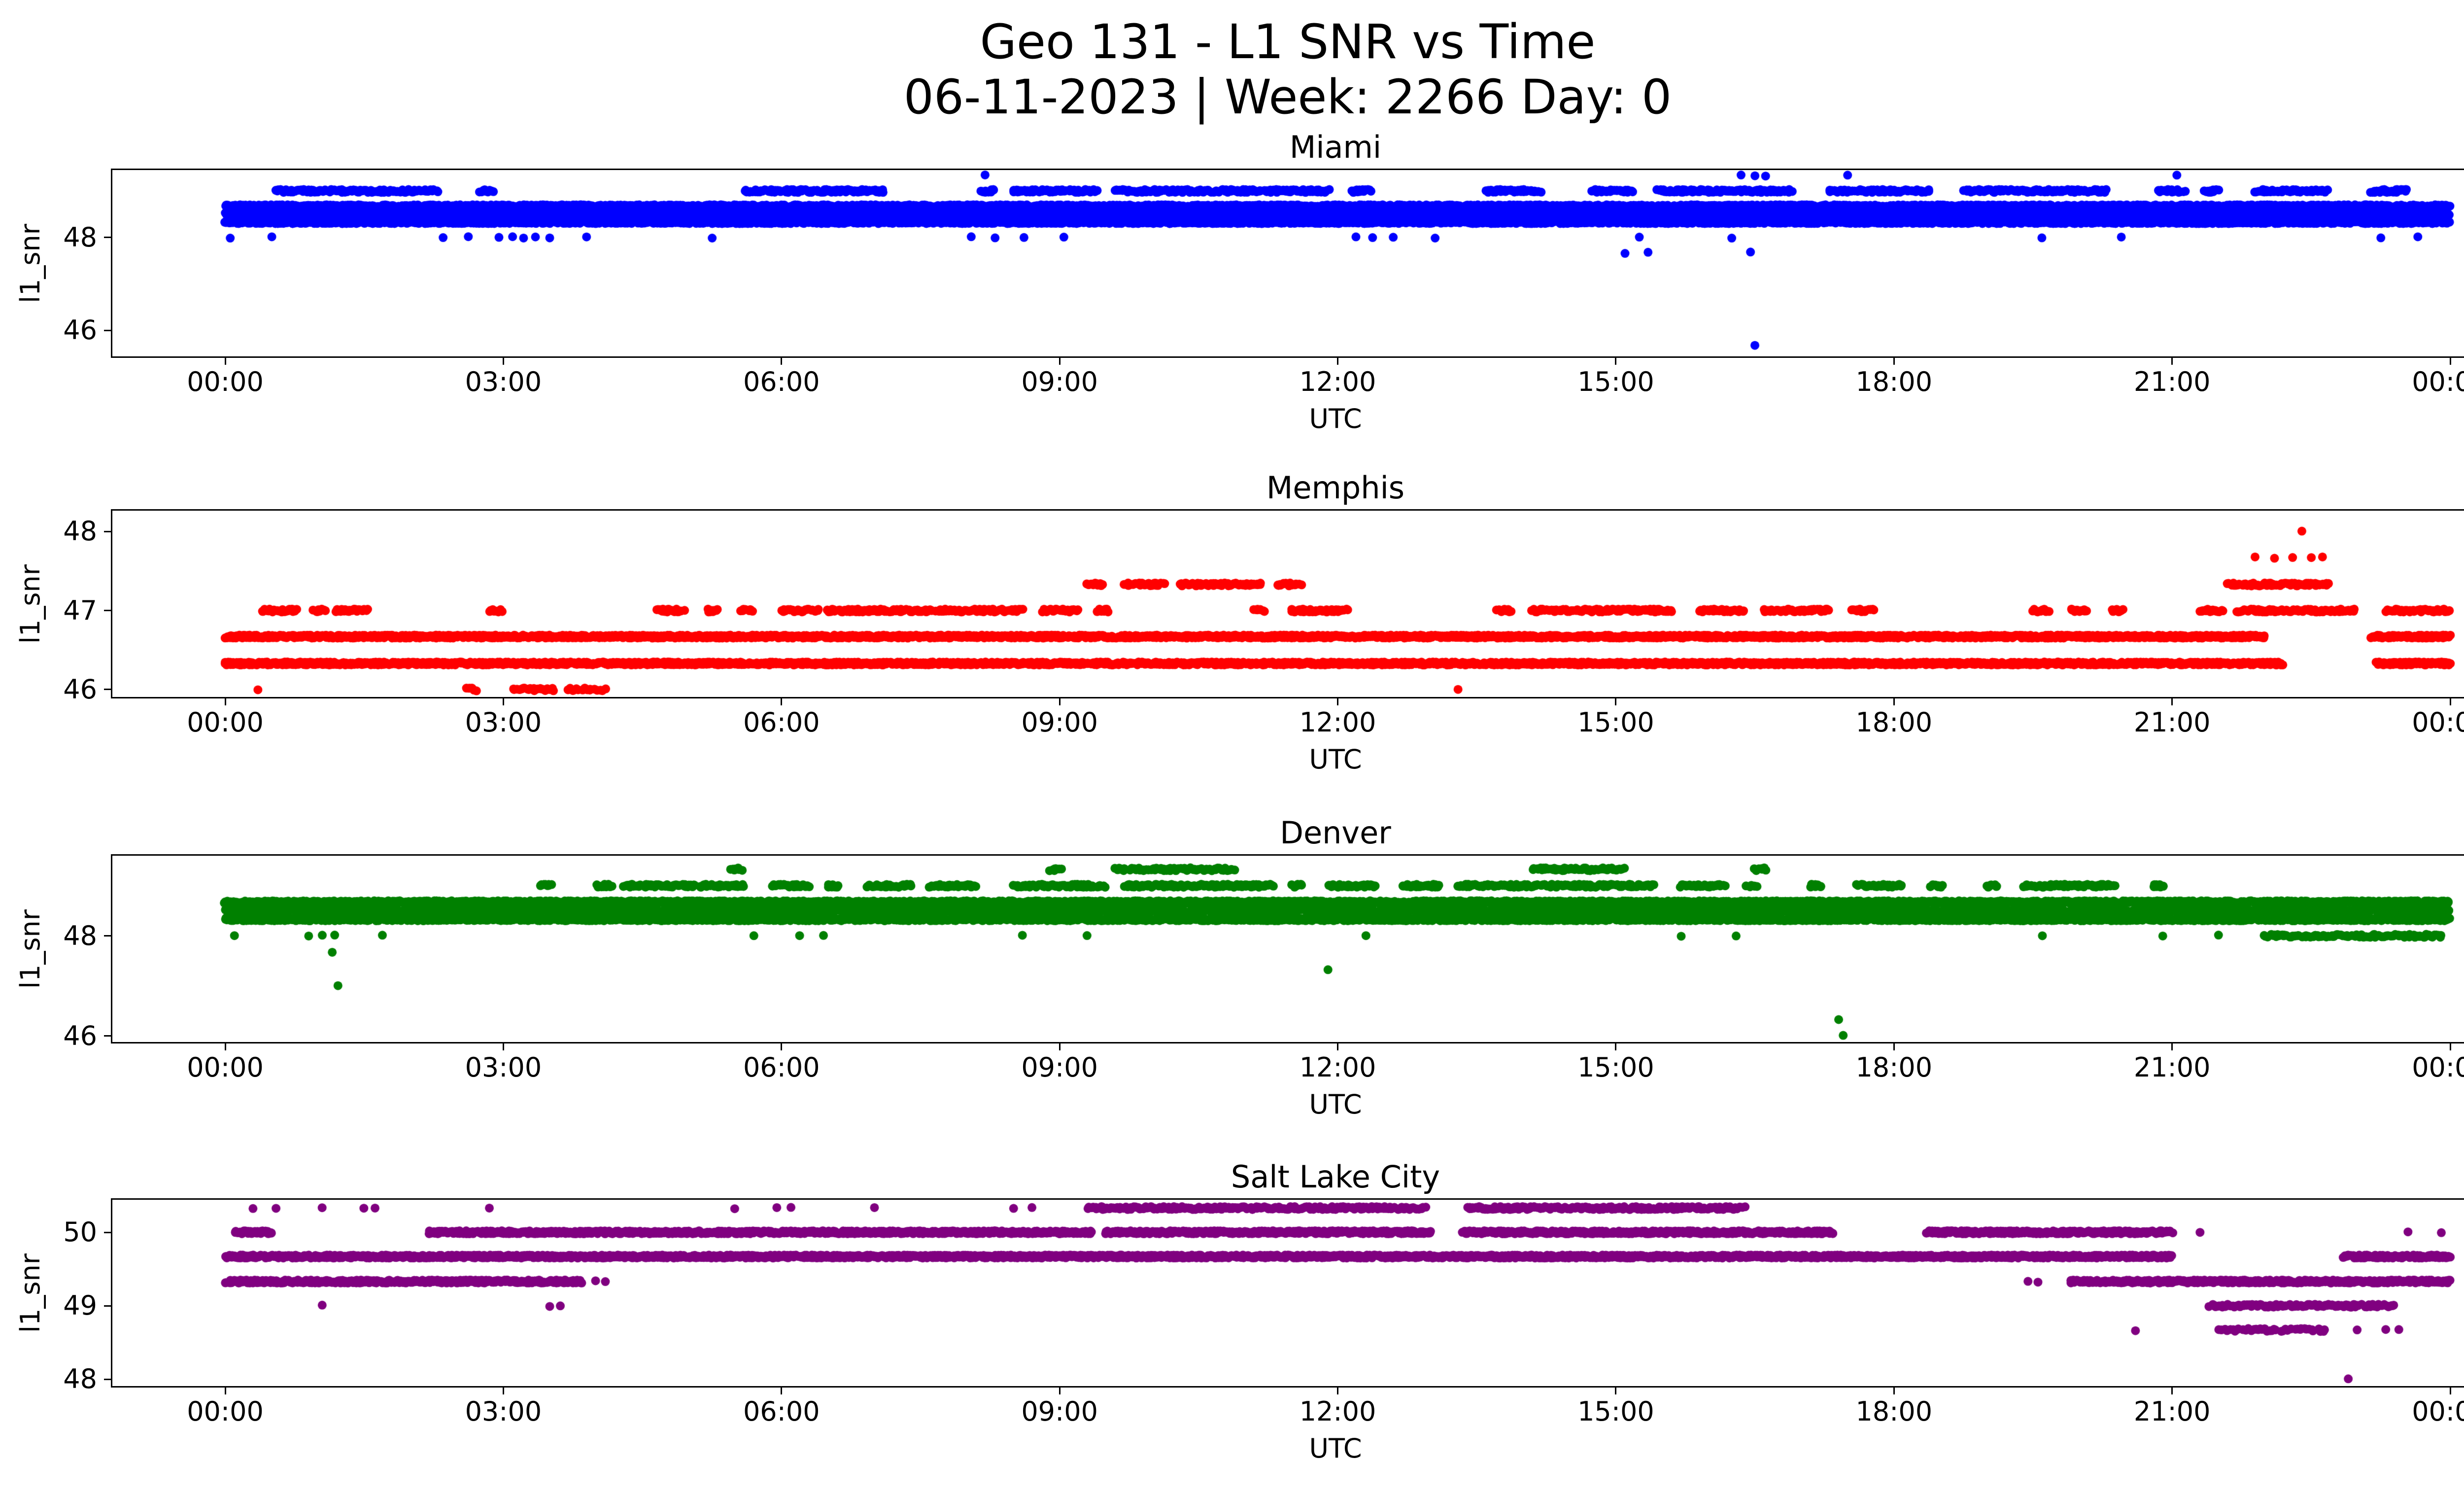  Describe the element at coordinates (1288, 1293) in the screenshot. I see `scatter-canvas-salt-lake-city` at that location.